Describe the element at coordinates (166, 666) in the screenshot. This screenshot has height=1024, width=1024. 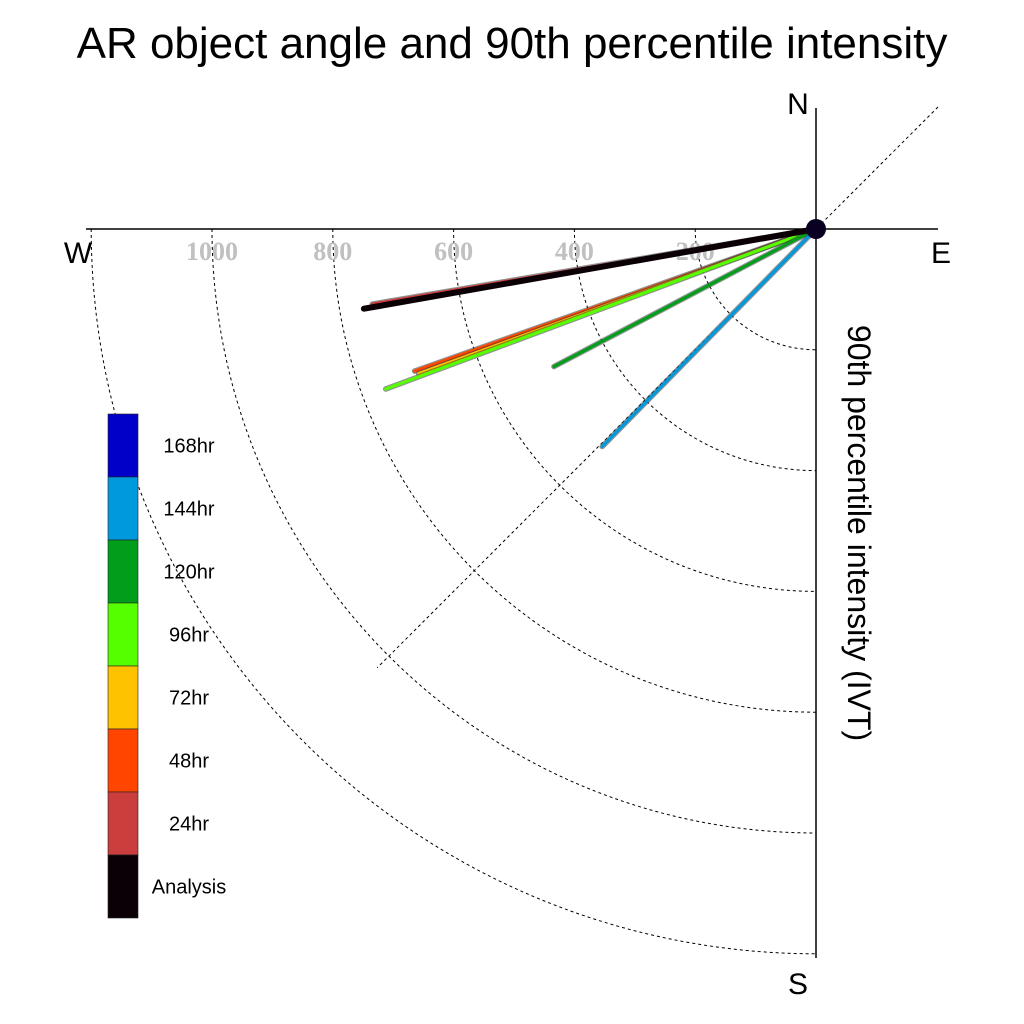
I see `legend: 168hr 144hr 120hr 96hr 72hr 48hr 24hr Analysis` at that location.